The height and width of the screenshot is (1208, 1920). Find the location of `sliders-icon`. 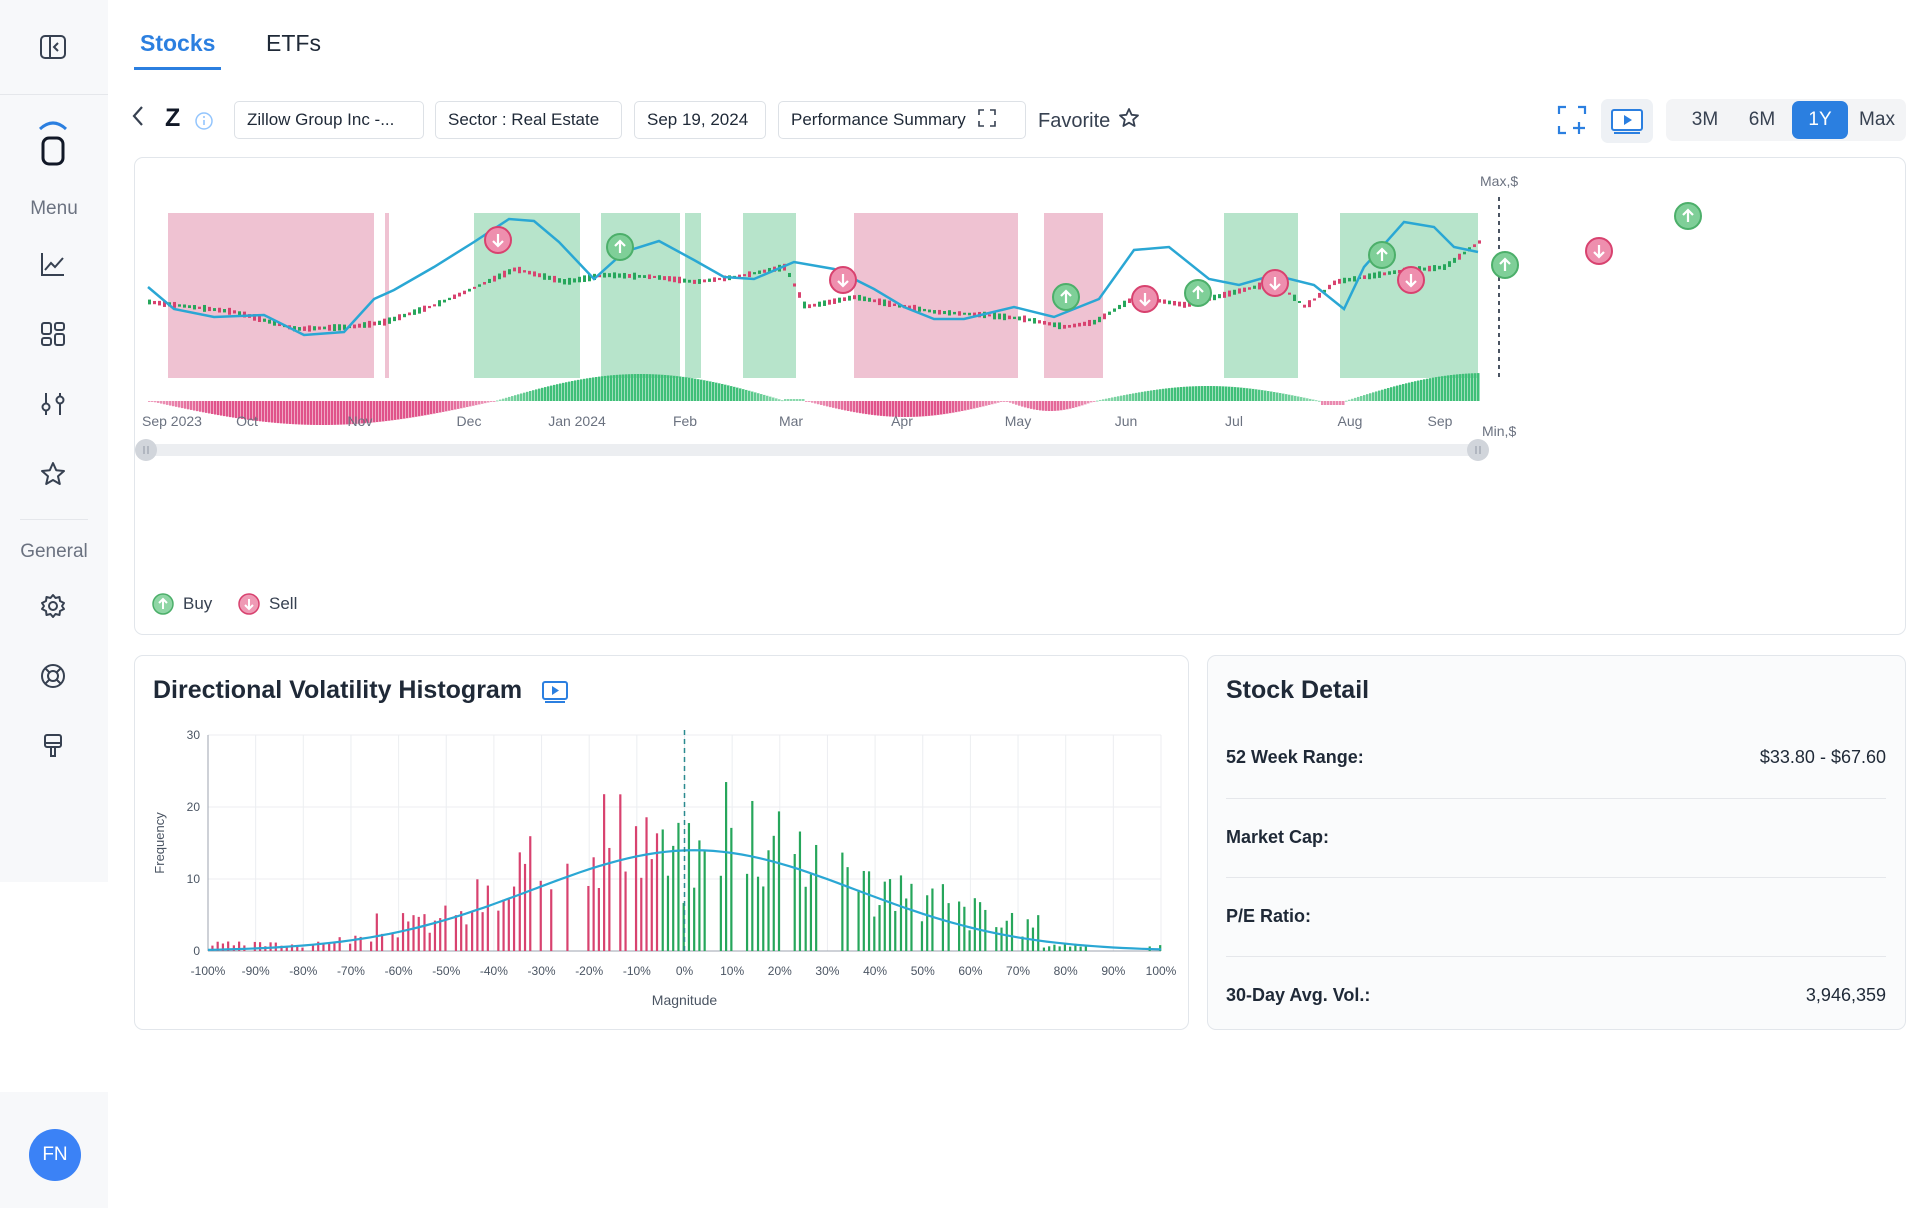

sliders-icon is located at coordinates (53, 404).